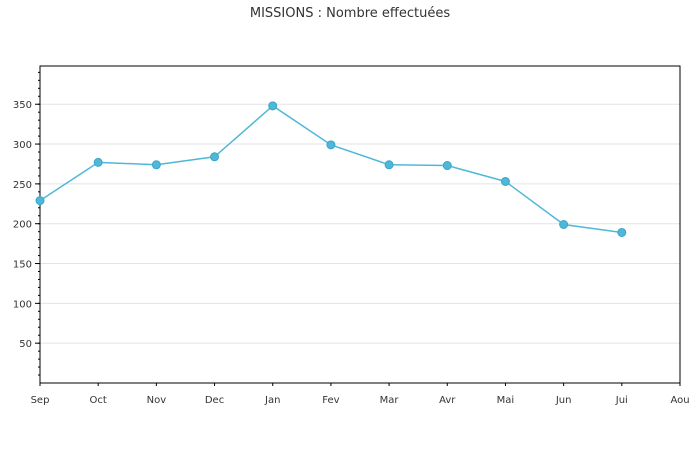 This screenshot has width=700, height=464. Describe the element at coordinates (350, 13) in the screenshot. I see `chart-title: MISSIONS : Nombre effectuées` at that location.